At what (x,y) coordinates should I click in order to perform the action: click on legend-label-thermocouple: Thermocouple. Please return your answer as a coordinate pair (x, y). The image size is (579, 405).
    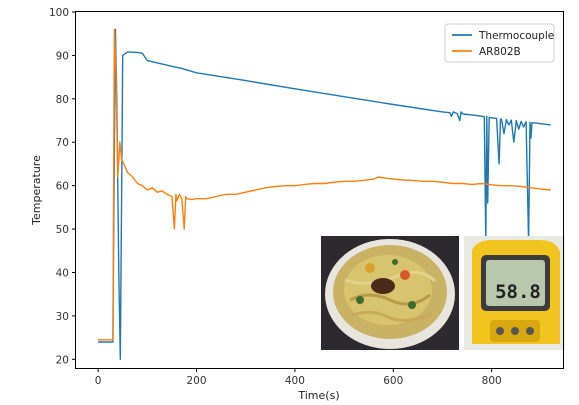
    Looking at the image, I should click on (516, 36).